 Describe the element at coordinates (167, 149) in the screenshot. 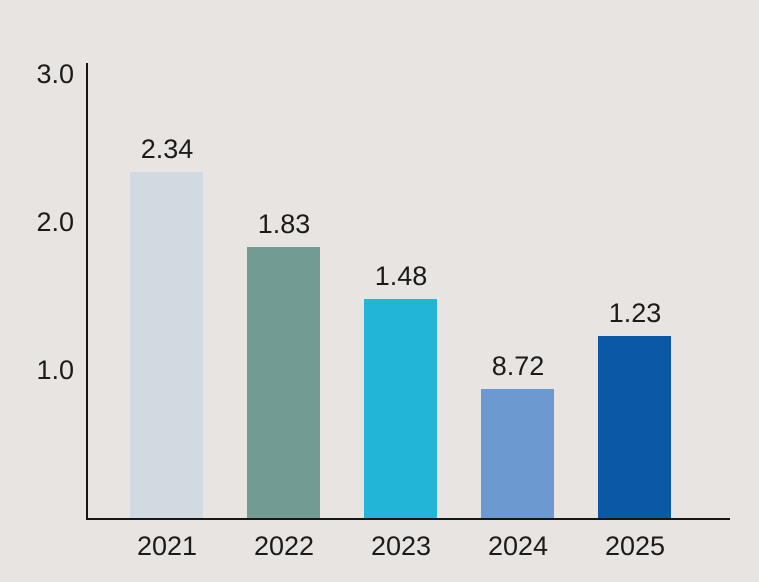

I see `bar-value-label: 2.34` at that location.